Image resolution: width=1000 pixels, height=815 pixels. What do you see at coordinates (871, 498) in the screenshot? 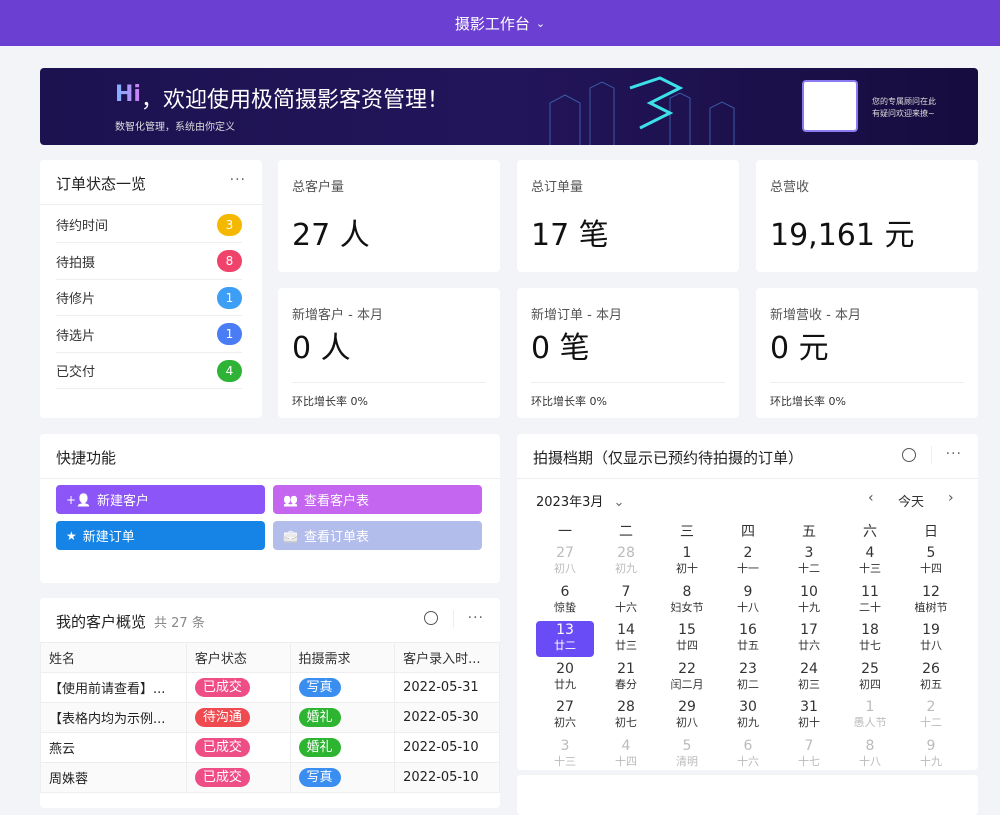
I see `prev-month-button: ‹` at bounding box center [871, 498].